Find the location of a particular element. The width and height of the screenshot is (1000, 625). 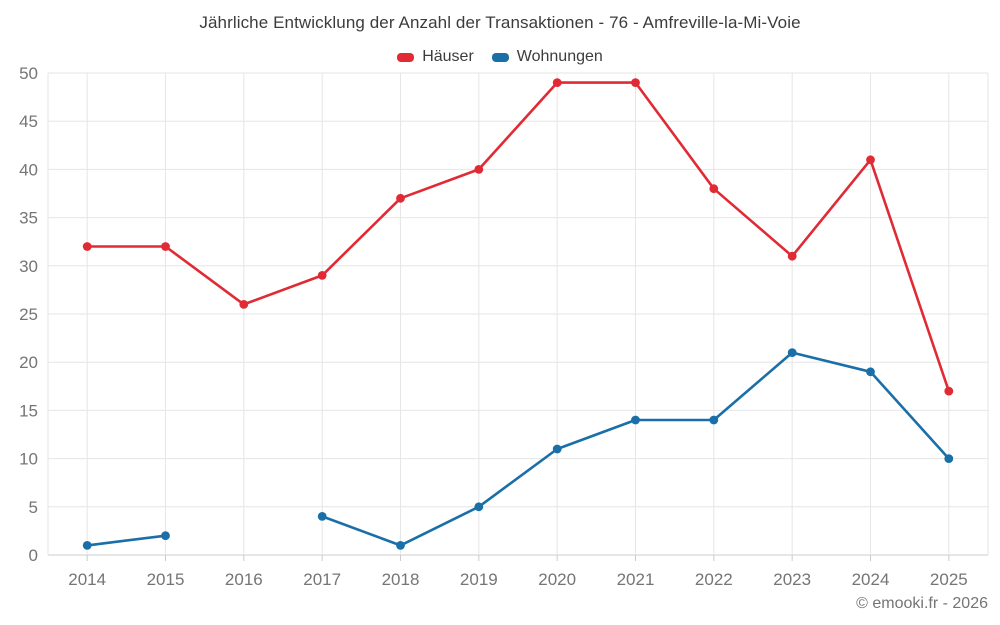

wohnungen-point-2021 is located at coordinates (635, 420).